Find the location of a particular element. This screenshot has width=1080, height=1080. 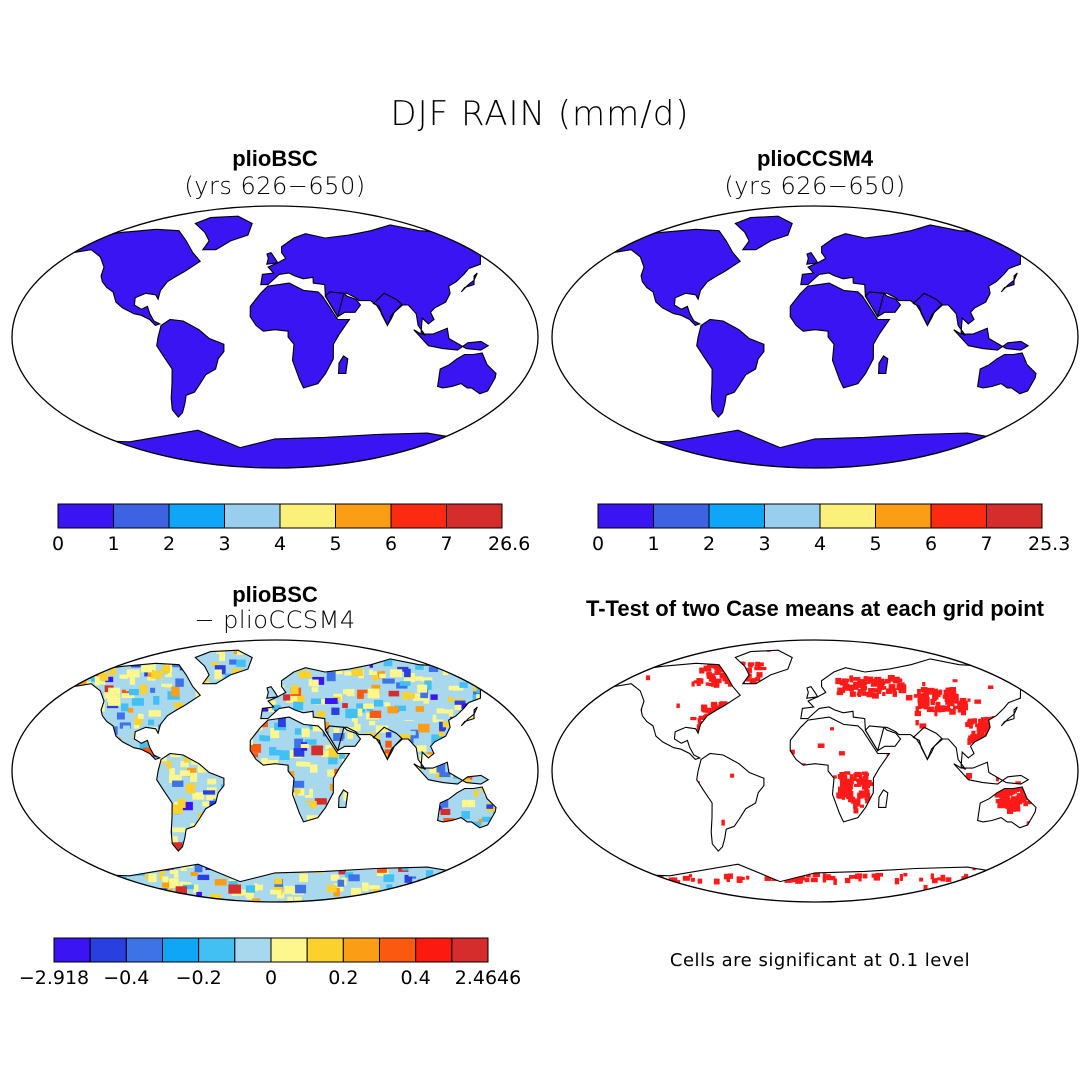

map-border is located at coordinates (275, 337).